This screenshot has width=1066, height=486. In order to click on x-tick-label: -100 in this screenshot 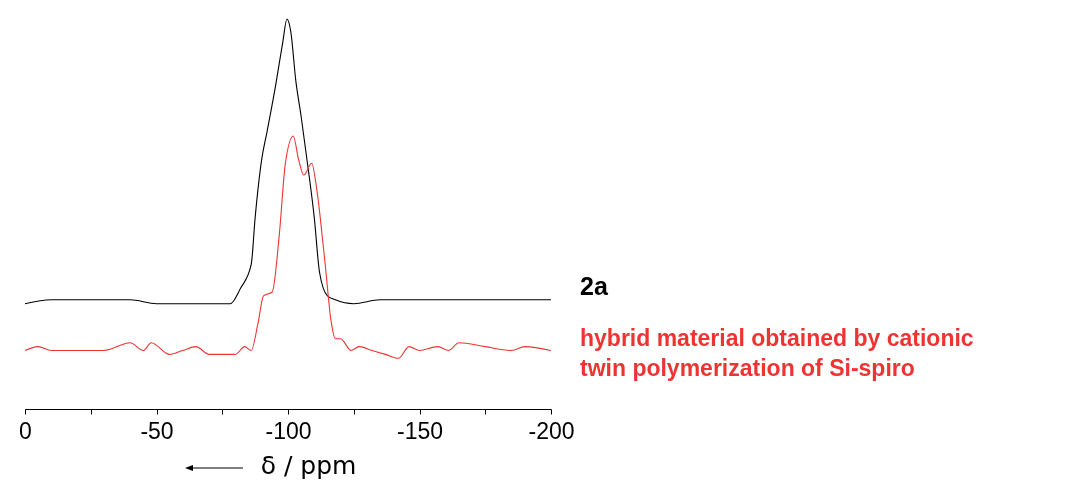, I will do `click(288, 430)`.